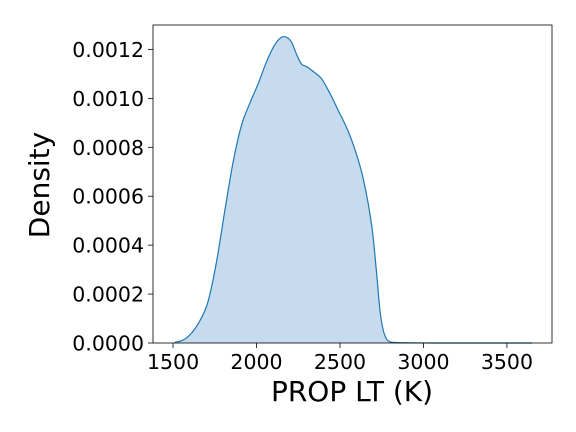 This screenshot has width=576, height=432. What do you see at coordinates (108, 295) in the screenshot?
I see `y-tick-label: 0.0002` at bounding box center [108, 295].